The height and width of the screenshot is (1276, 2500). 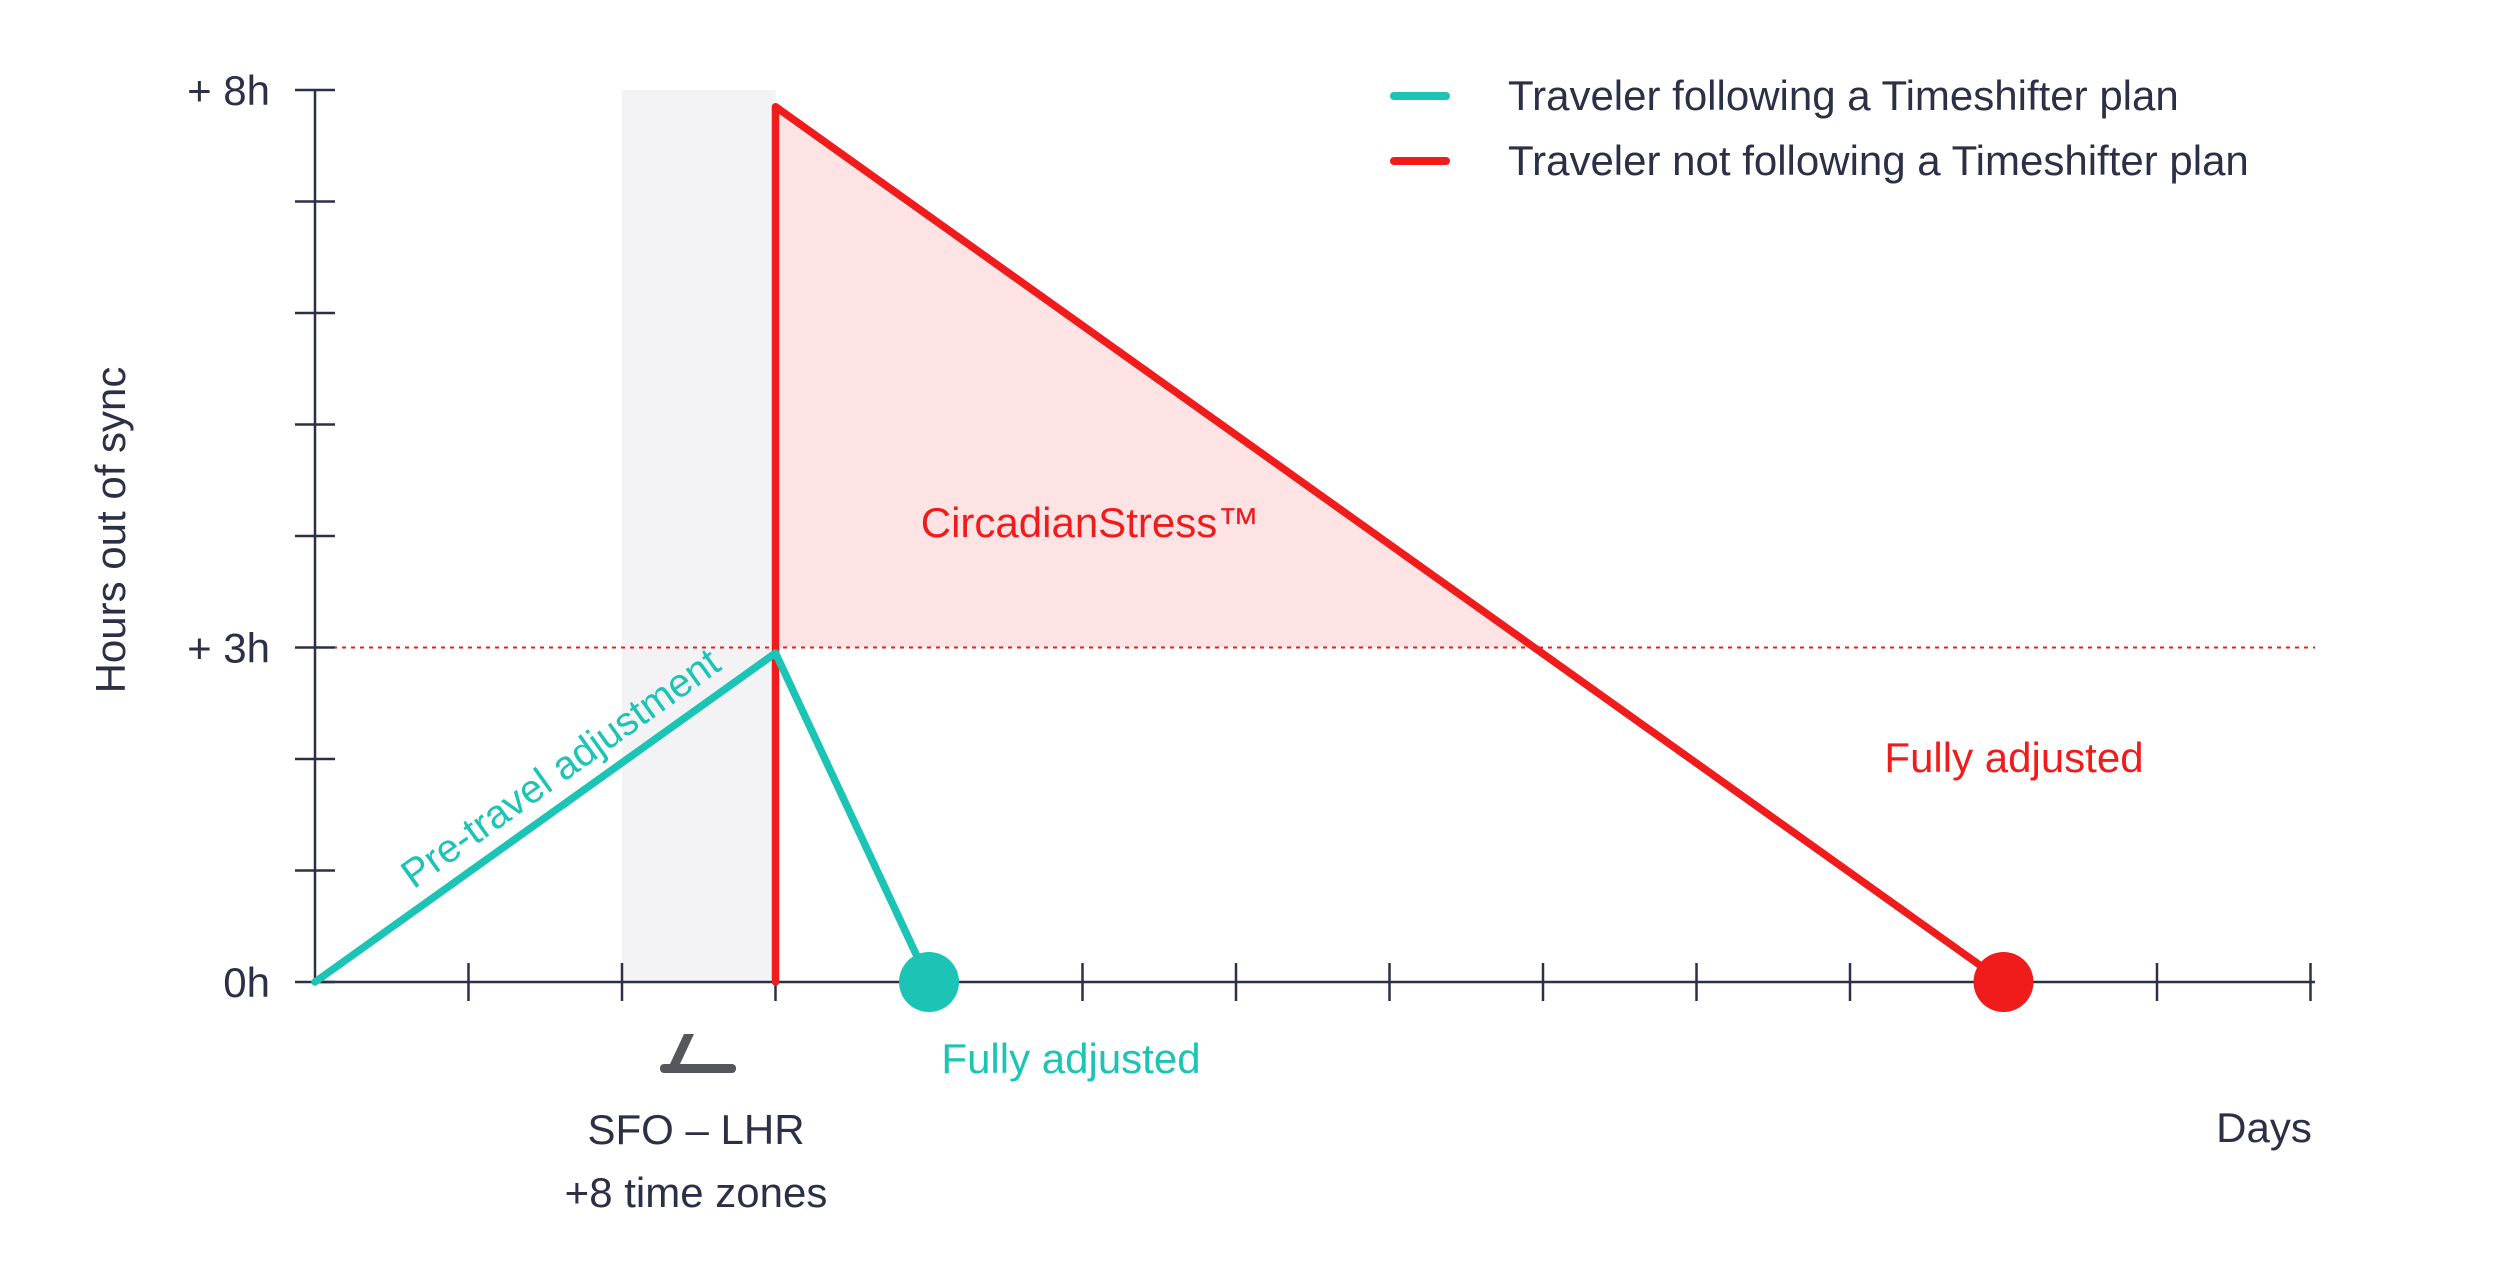 What do you see at coordinates (228, 536) in the screenshot?
I see `y-tick-labels: 0h + 3h + 8h` at bounding box center [228, 536].